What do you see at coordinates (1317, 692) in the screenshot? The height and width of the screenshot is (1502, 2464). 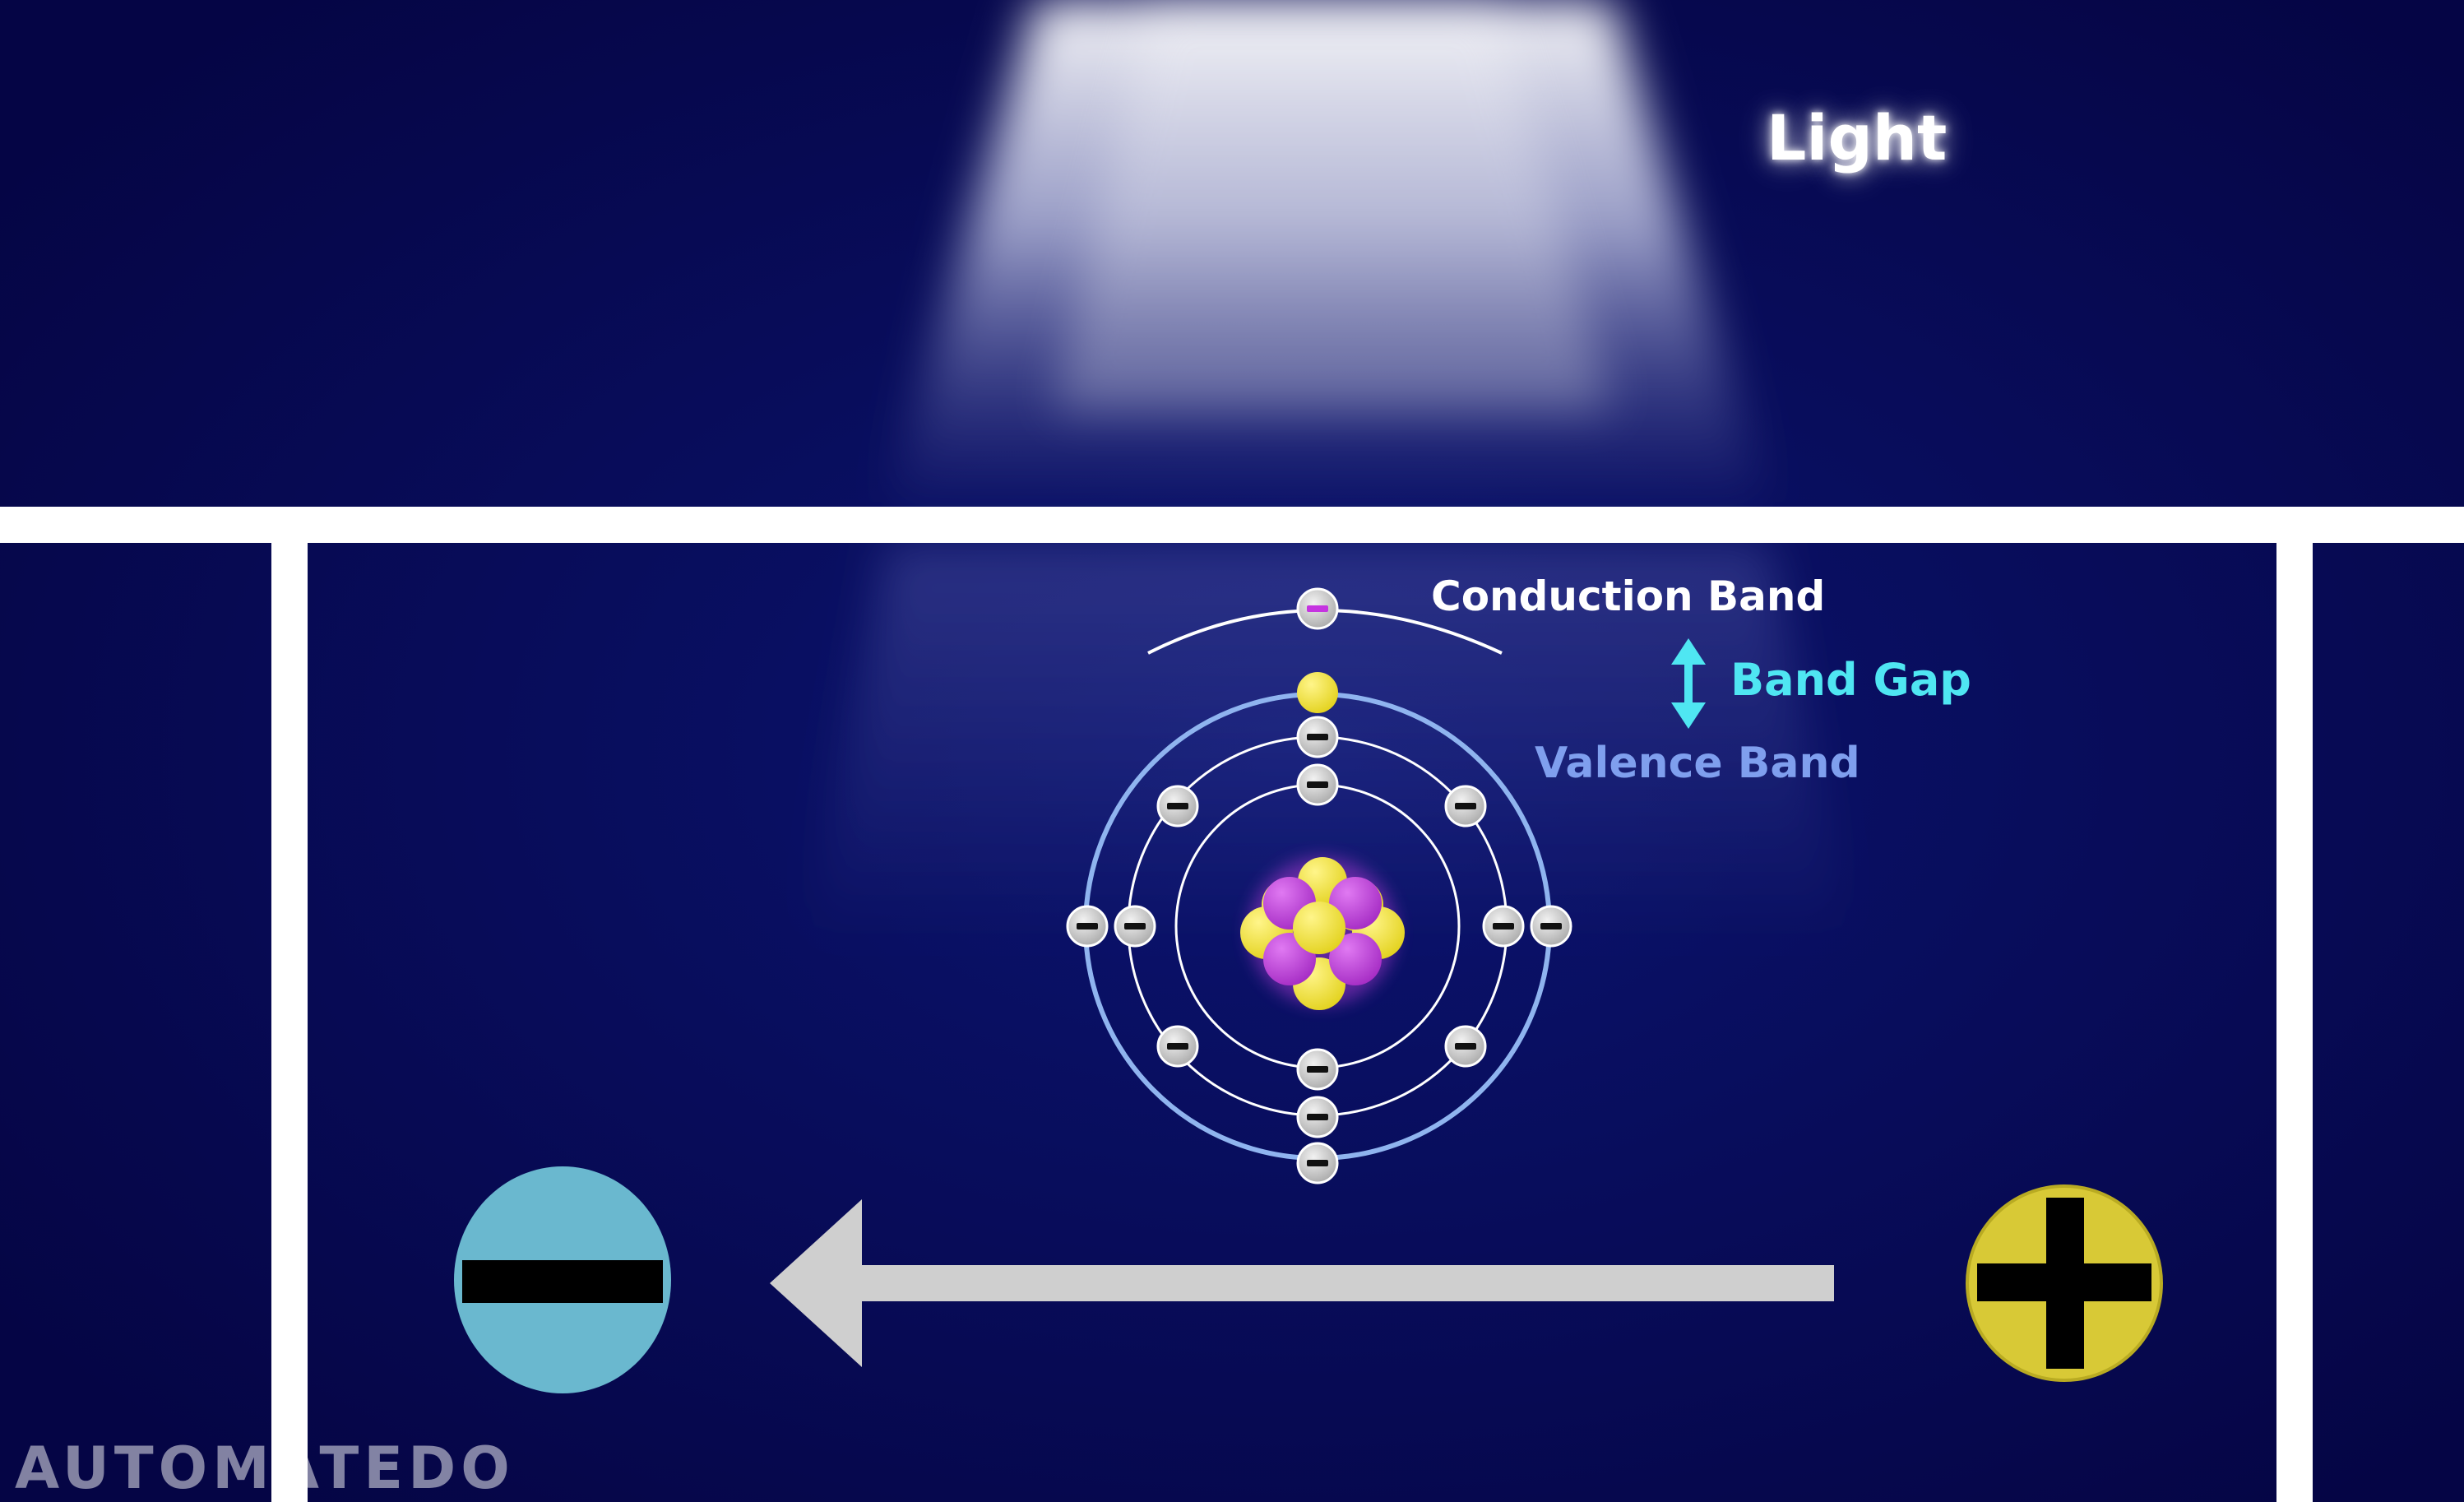 I see `free-electron` at bounding box center [1317, 692].